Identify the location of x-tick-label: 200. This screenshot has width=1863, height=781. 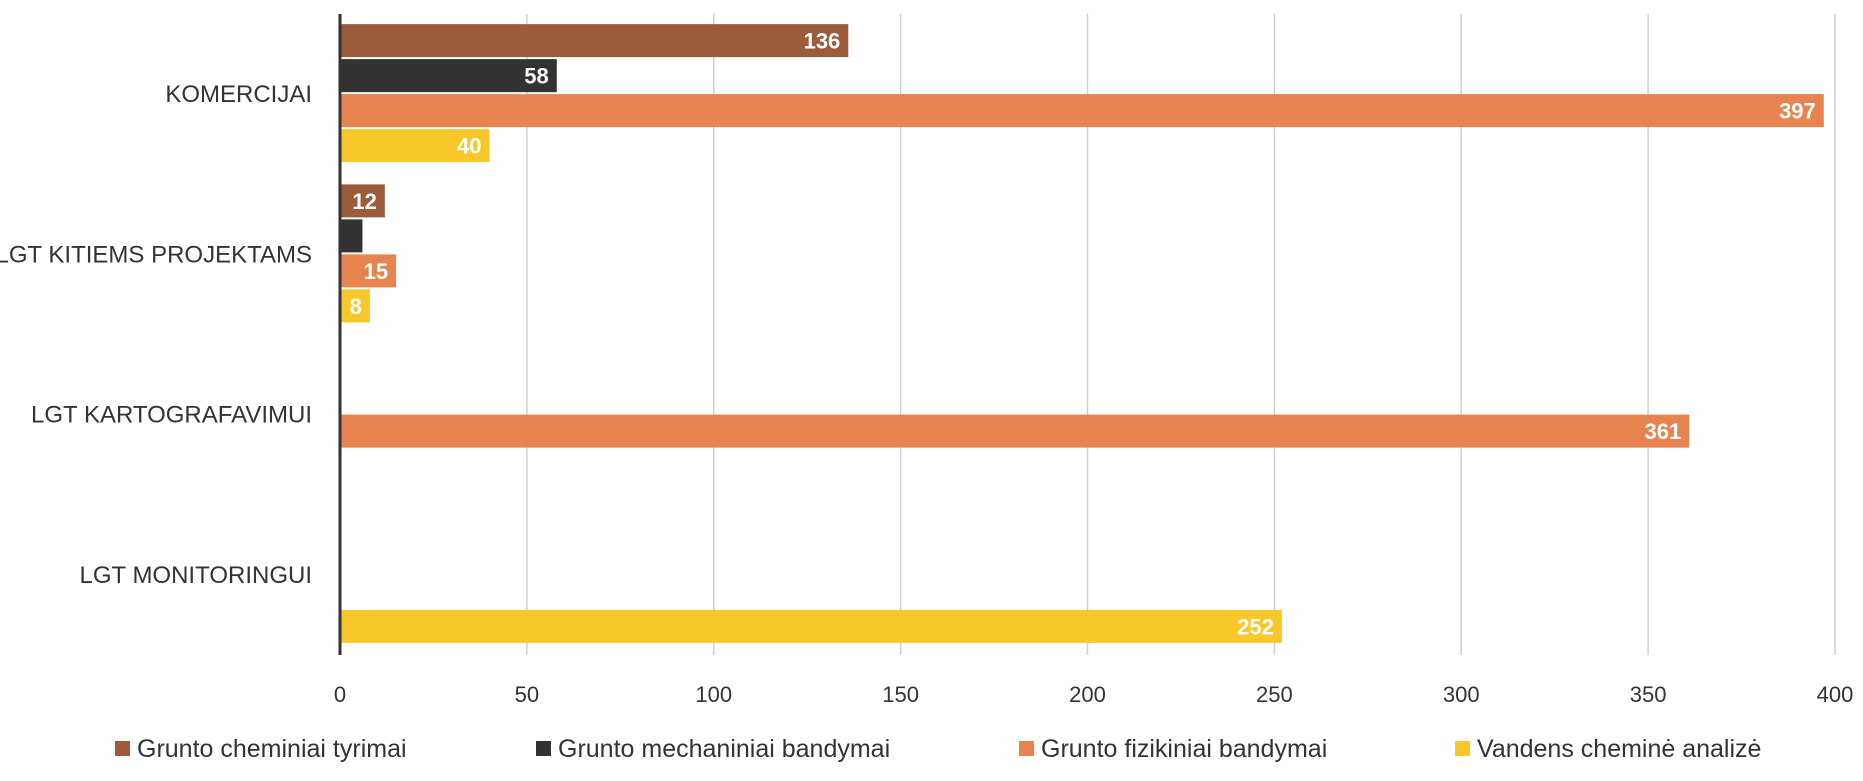
(1087, 694).